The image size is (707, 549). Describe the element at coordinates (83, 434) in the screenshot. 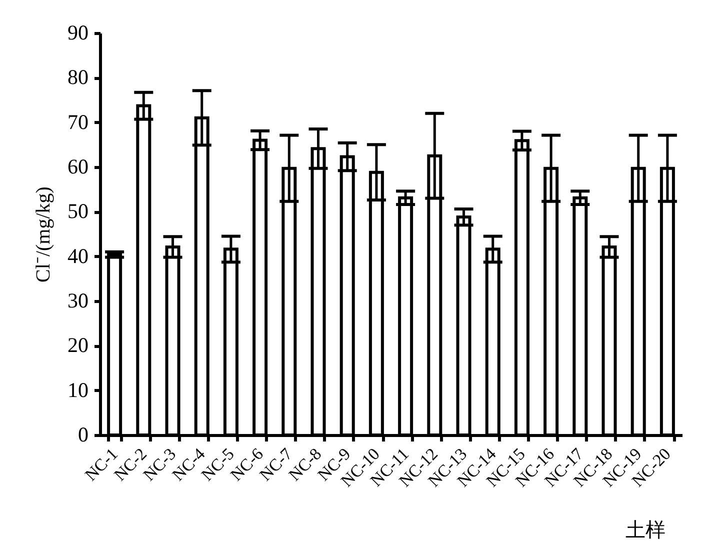

I see `y-tick-label: 0` at that location.